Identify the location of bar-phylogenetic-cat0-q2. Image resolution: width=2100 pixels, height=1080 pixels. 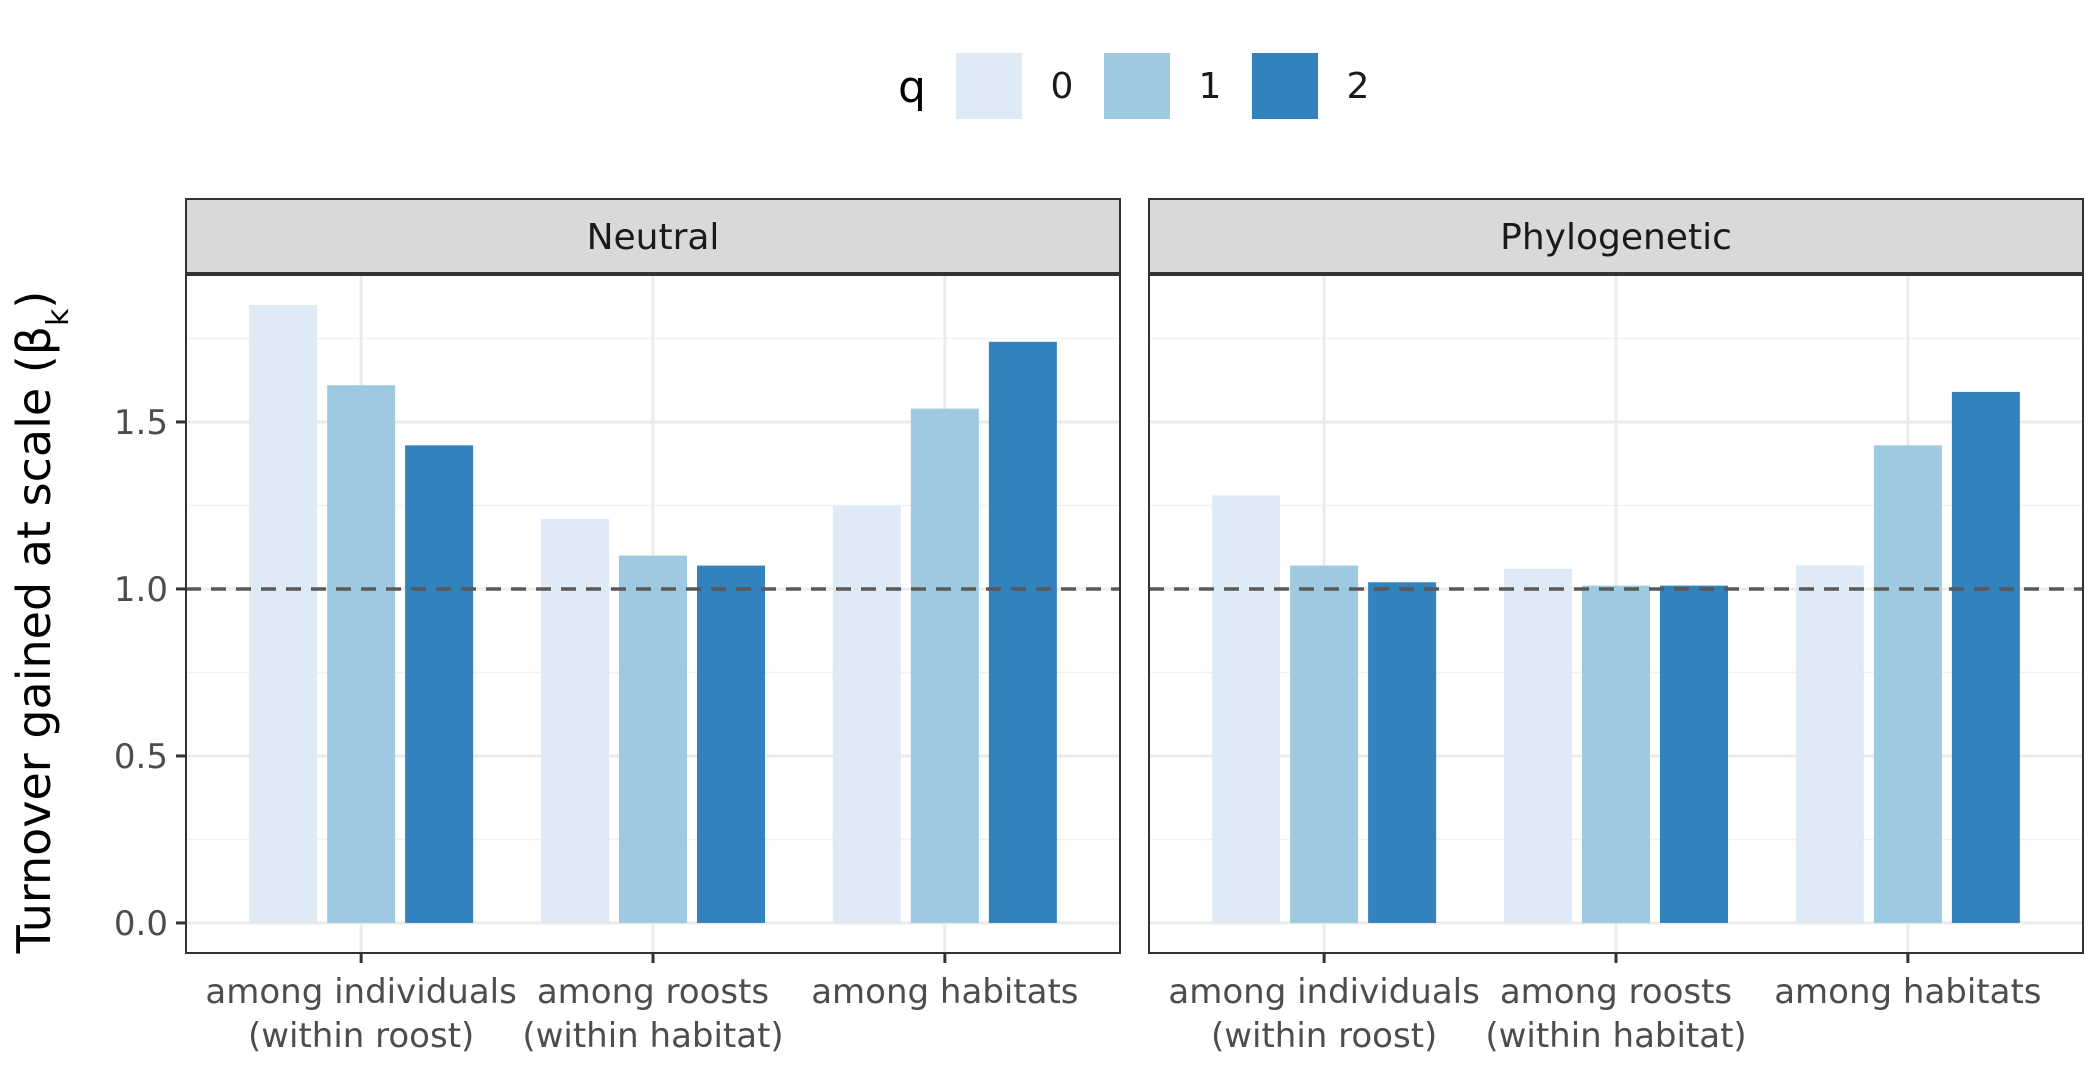
(1402, 752).